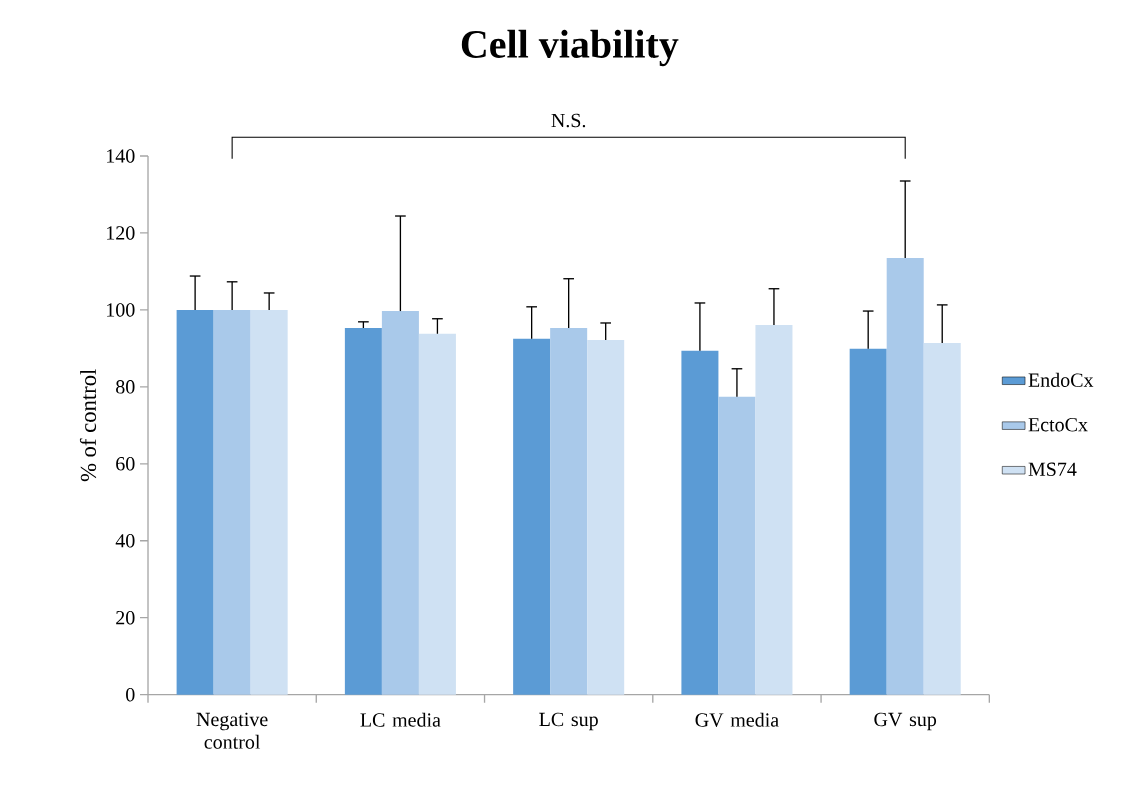  Describe the element at coordinates (121, 310) in the screenshot. I see `y-tick-label: 100` at that location.